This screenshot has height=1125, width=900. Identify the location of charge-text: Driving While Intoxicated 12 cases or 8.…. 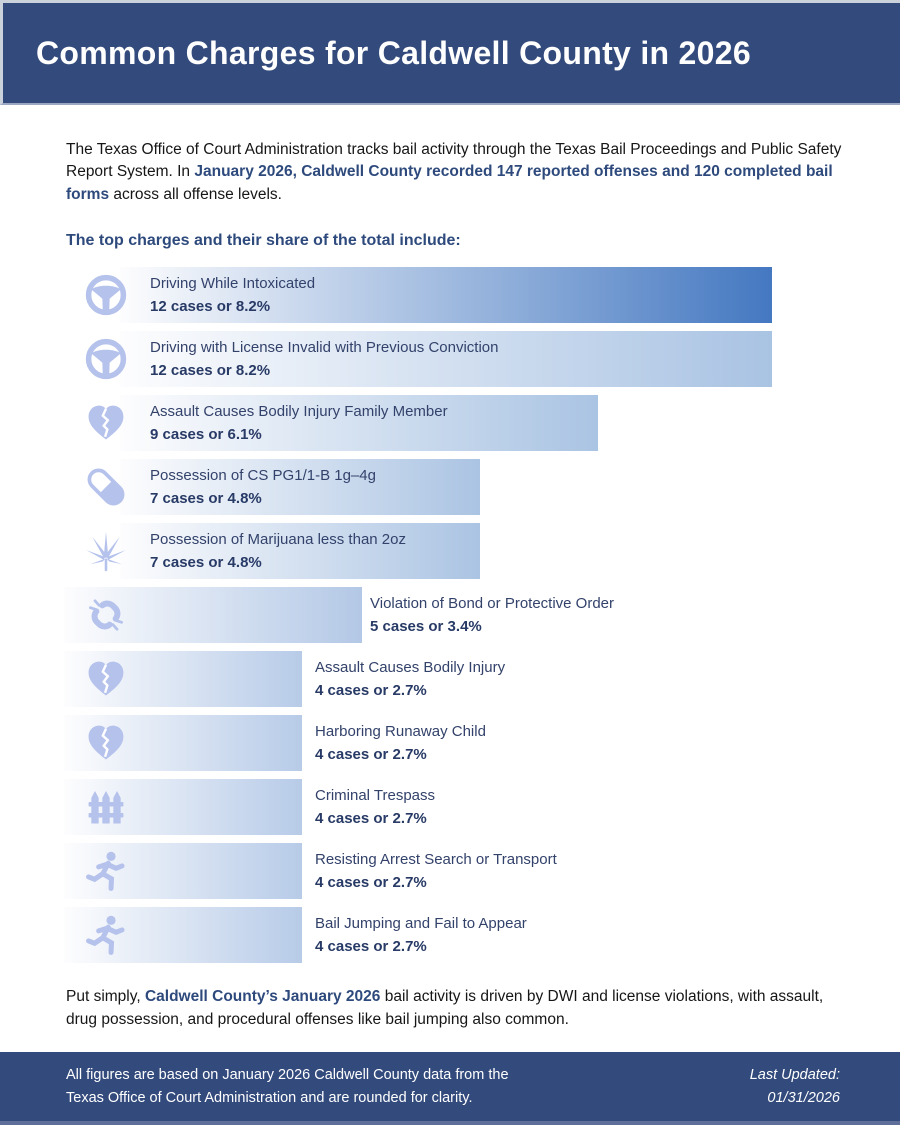
(232, 295).